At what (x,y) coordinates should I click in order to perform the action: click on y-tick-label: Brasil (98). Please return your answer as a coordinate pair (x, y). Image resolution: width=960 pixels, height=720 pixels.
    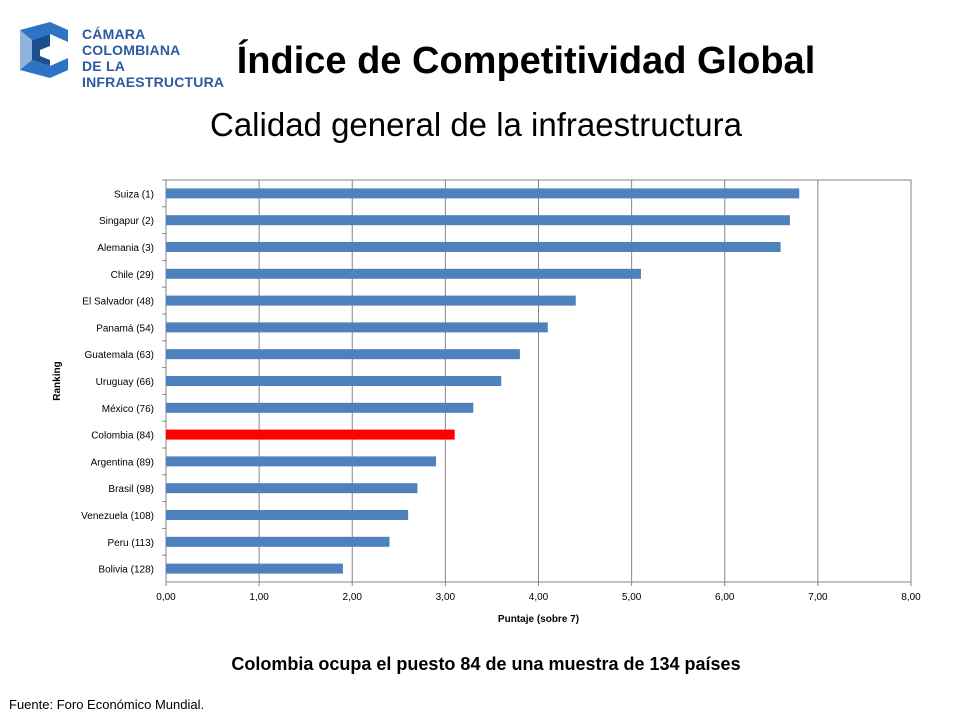
    Looking at the image, I should click on (131, 489).